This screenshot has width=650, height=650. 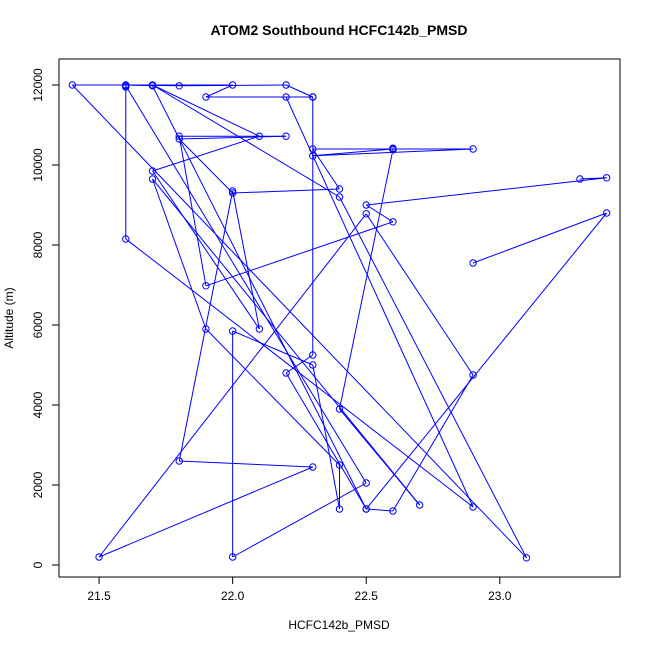 What do you see at coordinates (38, 85) in the screenshot?
I see `y-tick-label: 12000` at bounding box center [38, 85].